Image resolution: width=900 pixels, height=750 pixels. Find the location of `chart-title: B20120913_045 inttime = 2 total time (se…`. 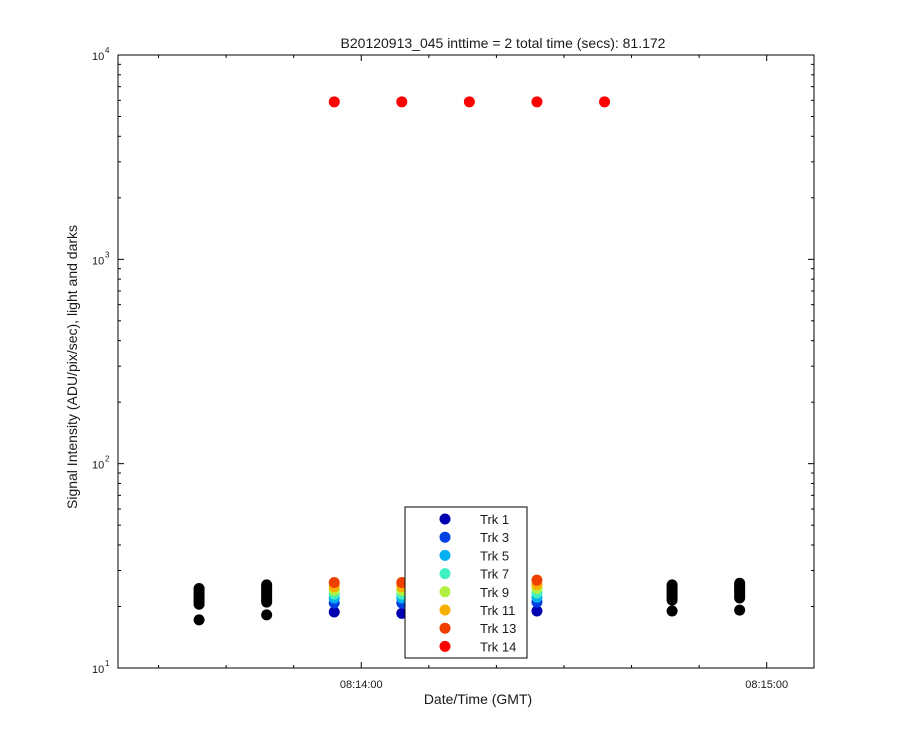

chart-title: B20120913_045 inttime = 2 total time (se… is located at coordinates (503, 43).